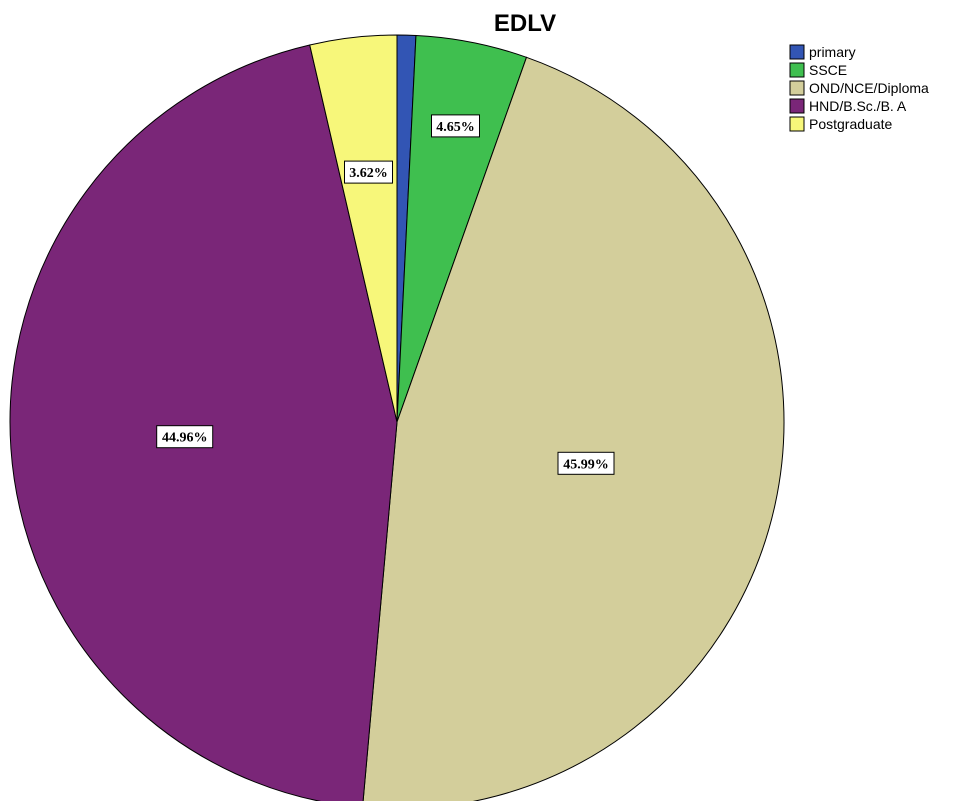 This screenshot has height=801, width=956. Describe the element at coordinates (858, 106) in the screenshot. I see `legend-label: HND/B.Sc./B. A` at that location.